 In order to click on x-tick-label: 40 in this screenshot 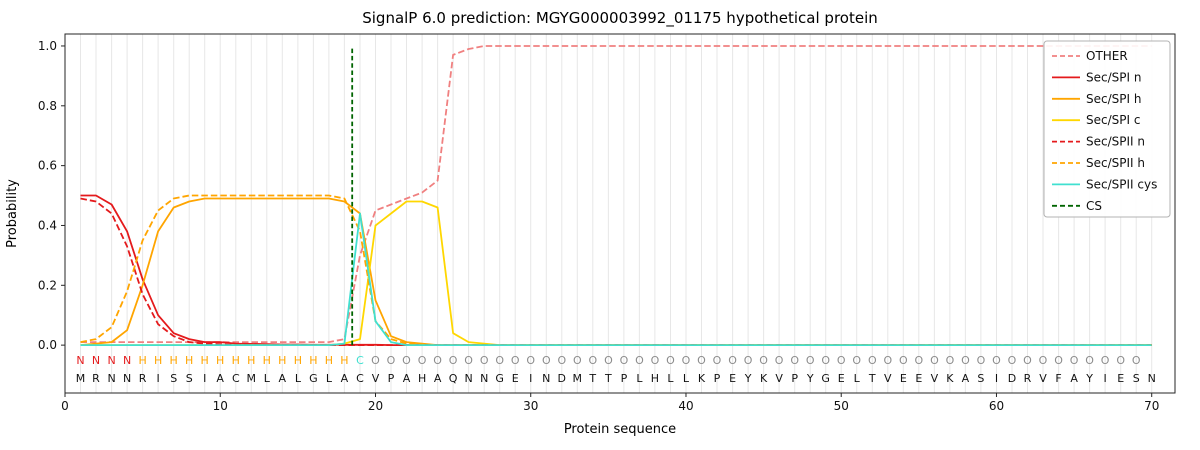, I will do `click(685, 406)`.